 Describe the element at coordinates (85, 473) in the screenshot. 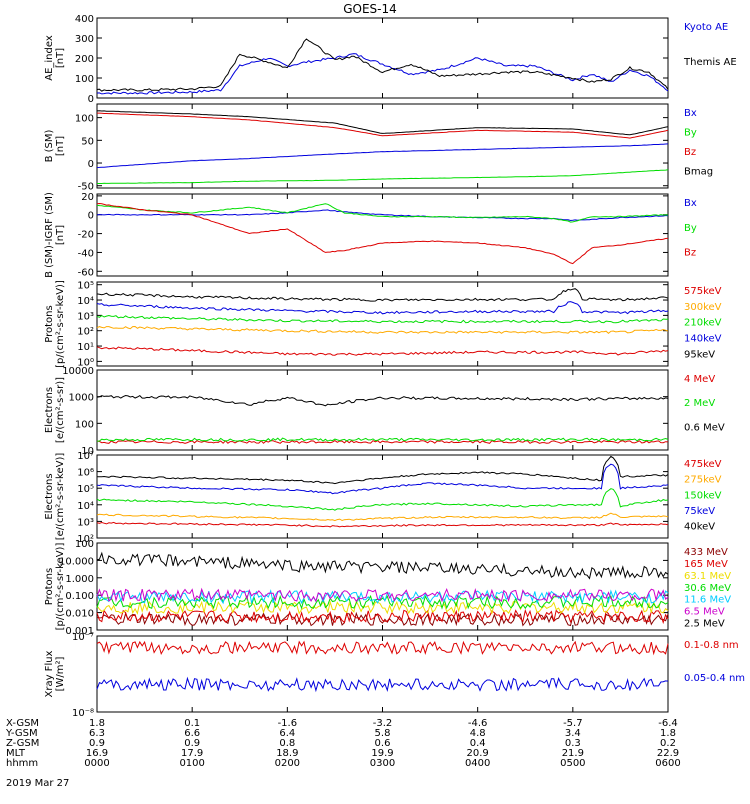

I see `y-tick-label: 10⁶` at that location.